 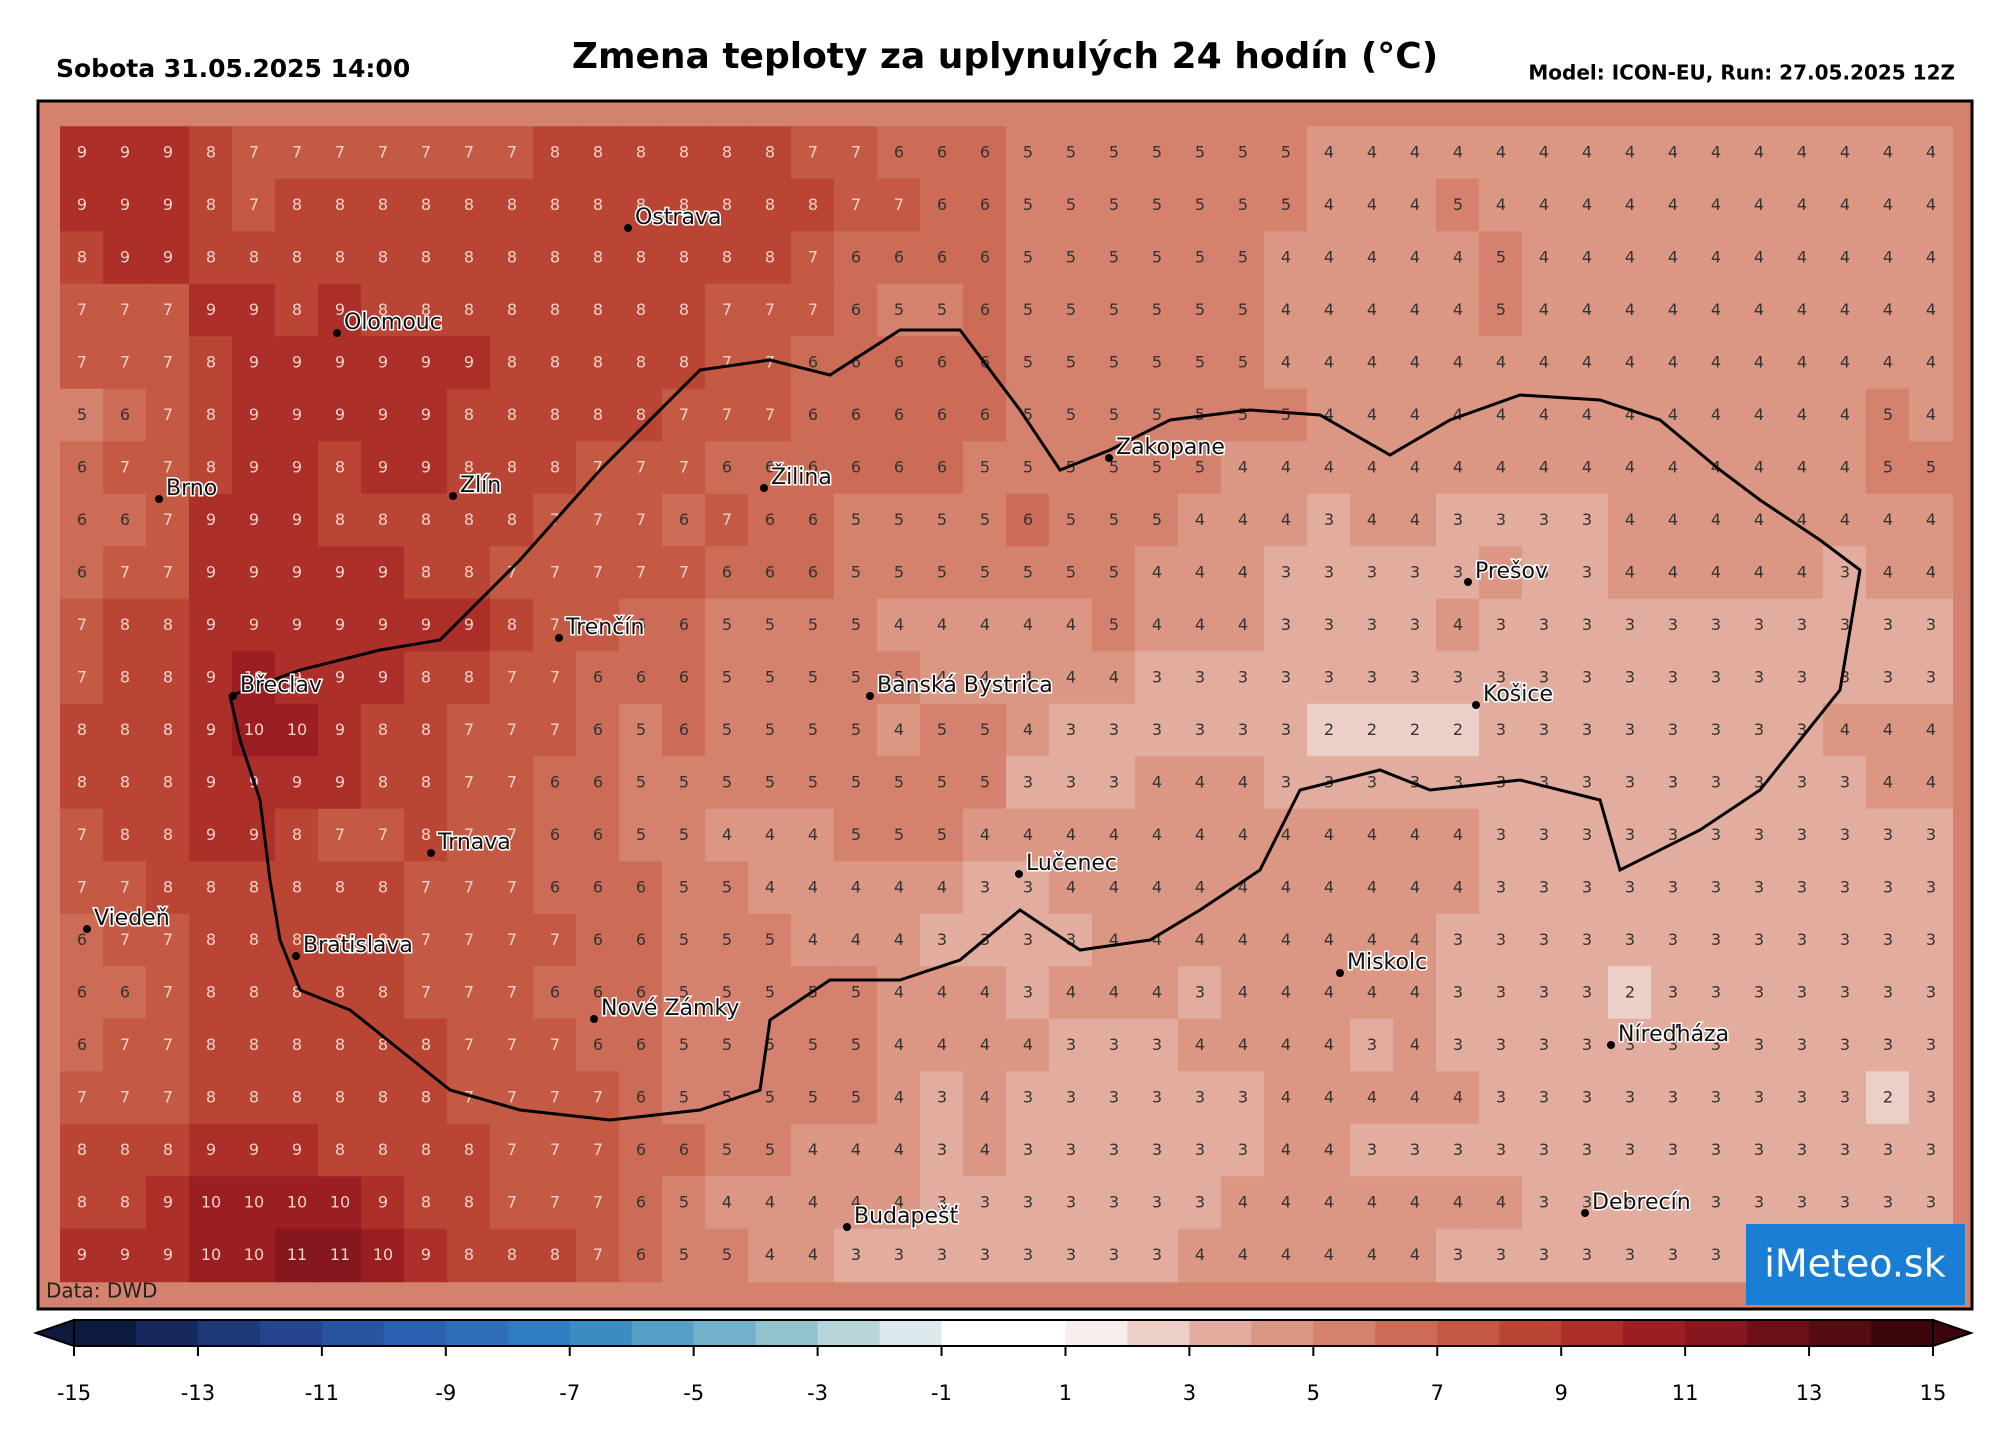 What do you see at coordinates (82, 572) in the screenshot?
I see `value-label: 6` at bounding box center [82, 572].